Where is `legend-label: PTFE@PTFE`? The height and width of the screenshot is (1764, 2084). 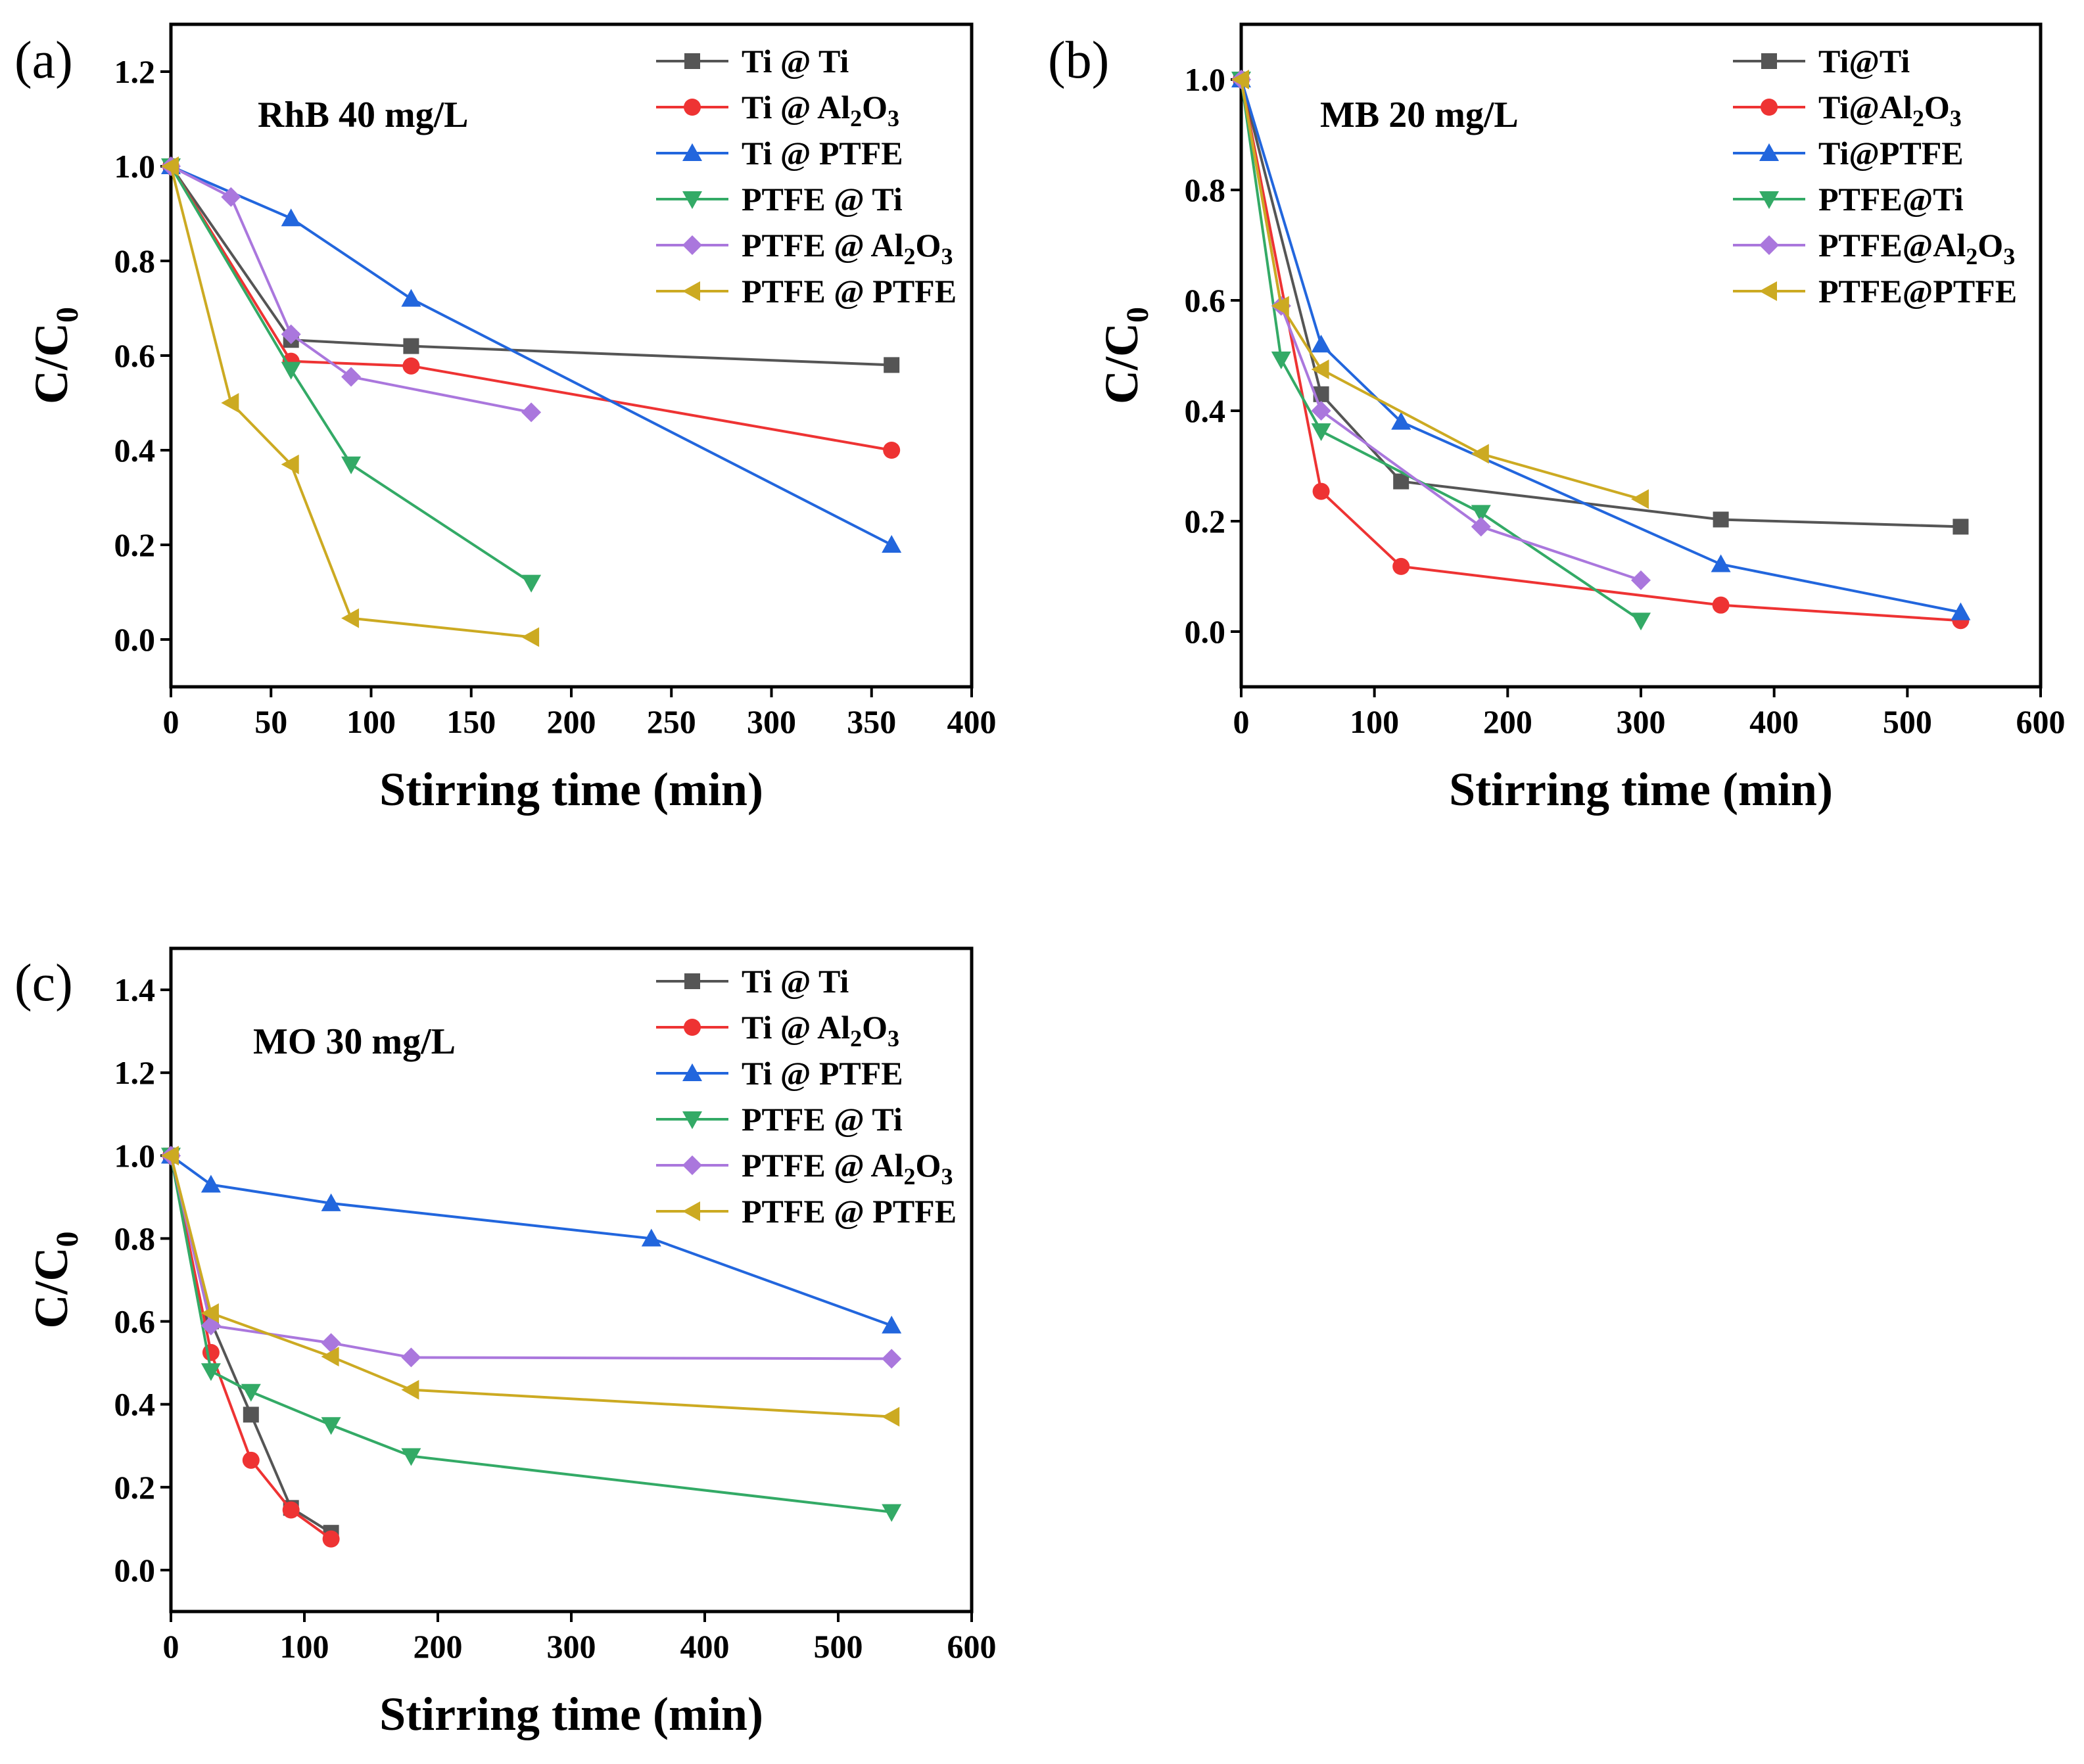 legend-label: PTFE@PTFE is located at coordinates (1917, 291).